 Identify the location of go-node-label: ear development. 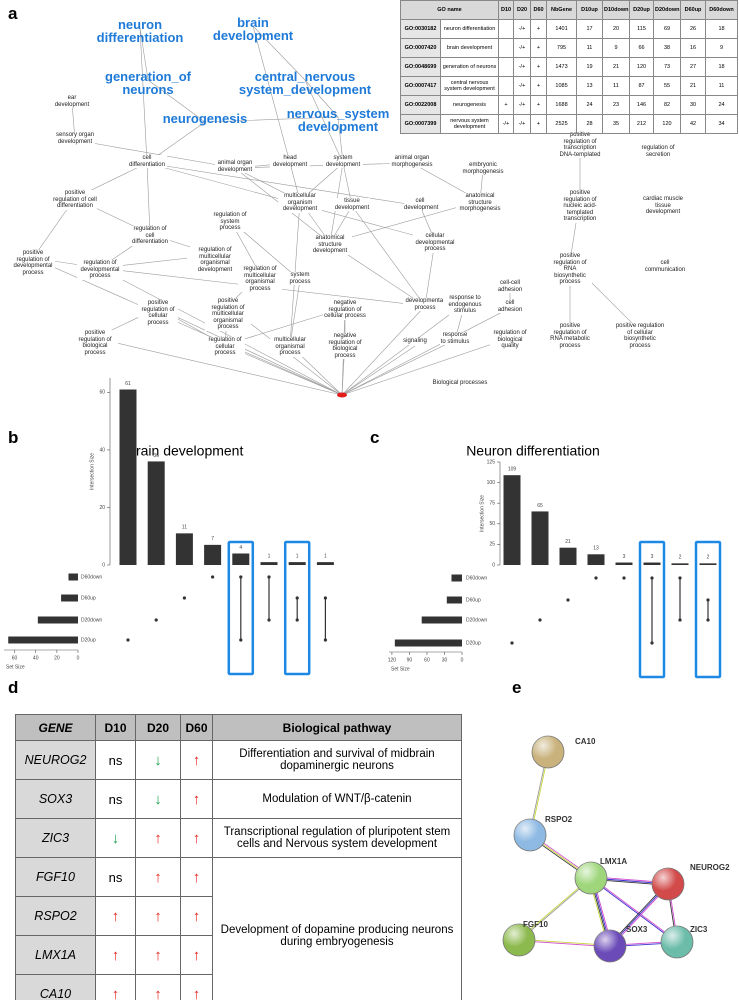
(72, 101).